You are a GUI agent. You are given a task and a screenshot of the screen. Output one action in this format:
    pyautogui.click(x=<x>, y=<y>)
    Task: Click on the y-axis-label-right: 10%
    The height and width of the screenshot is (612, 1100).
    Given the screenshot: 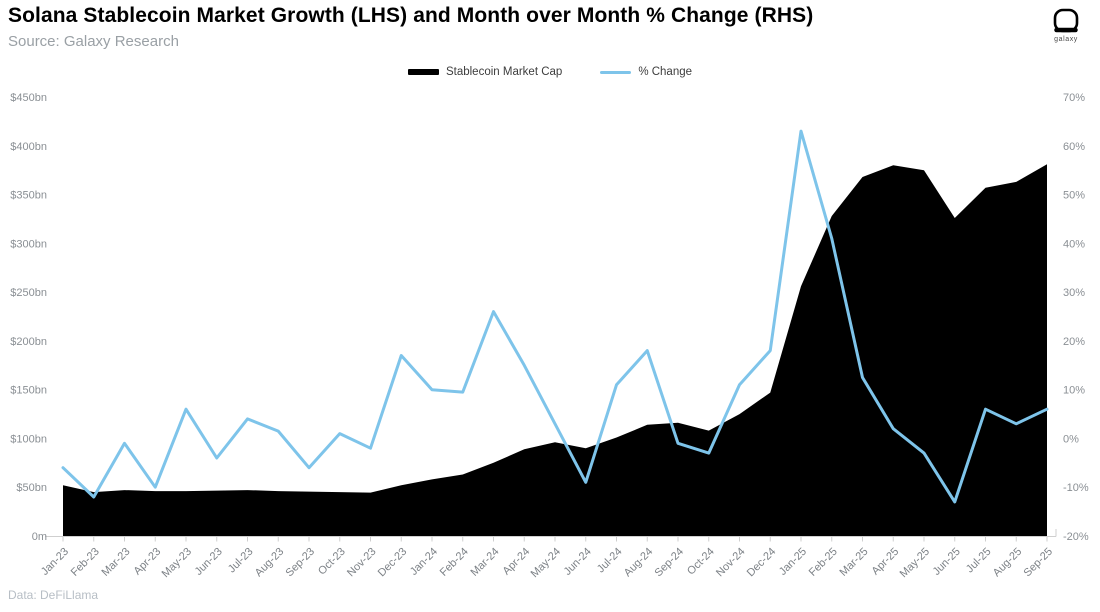 What is the action you would take?
    pyautogui.click(x=1074, y=391)
    